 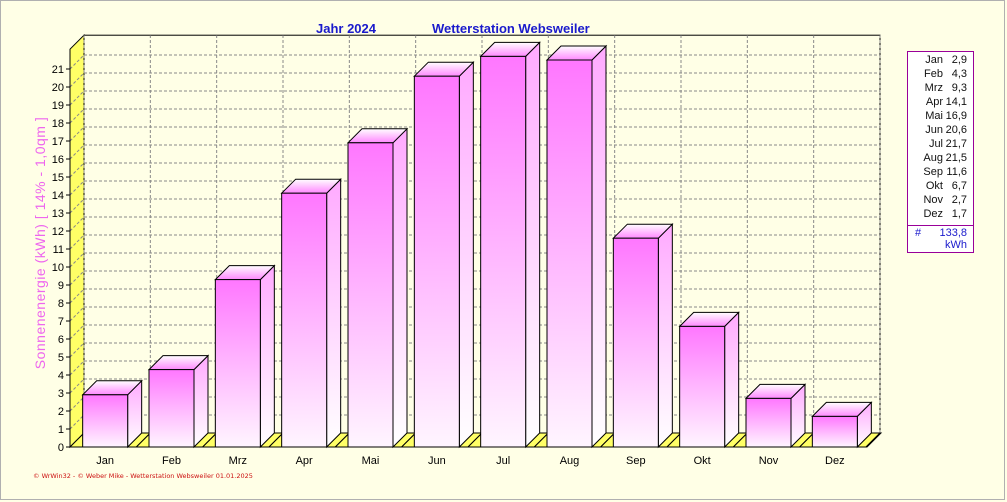 I want to click on legend-month: Apr, so click(x=934, y=102).